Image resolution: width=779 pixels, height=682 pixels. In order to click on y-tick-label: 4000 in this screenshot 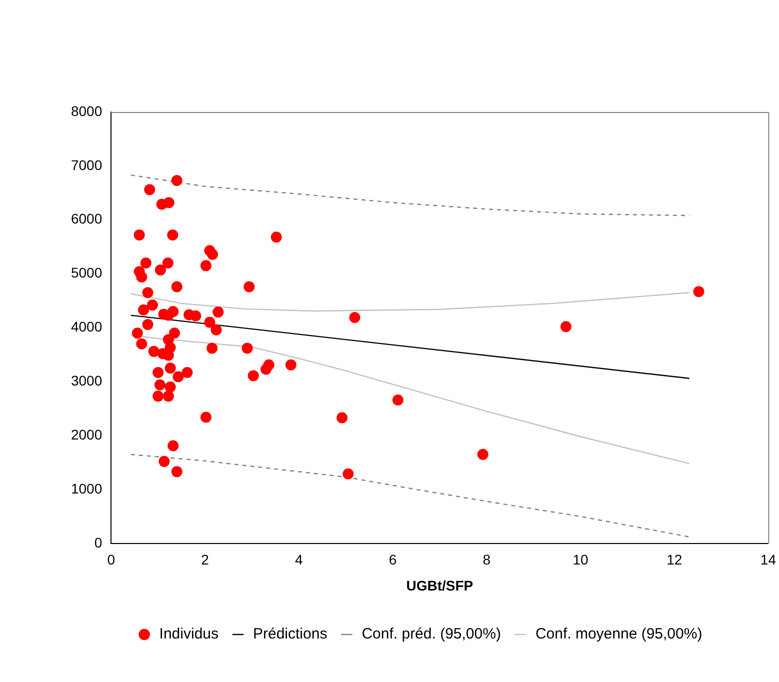, I will do `click(86, 326)`.